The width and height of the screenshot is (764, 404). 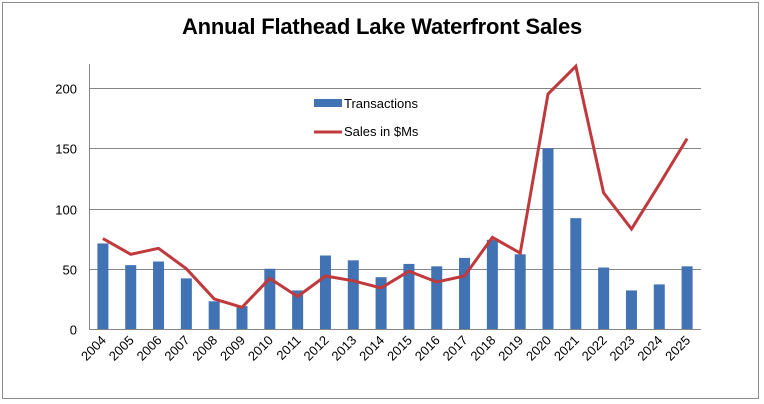 I want to click on bar-transactions-2008, so click(x=214, y=315).